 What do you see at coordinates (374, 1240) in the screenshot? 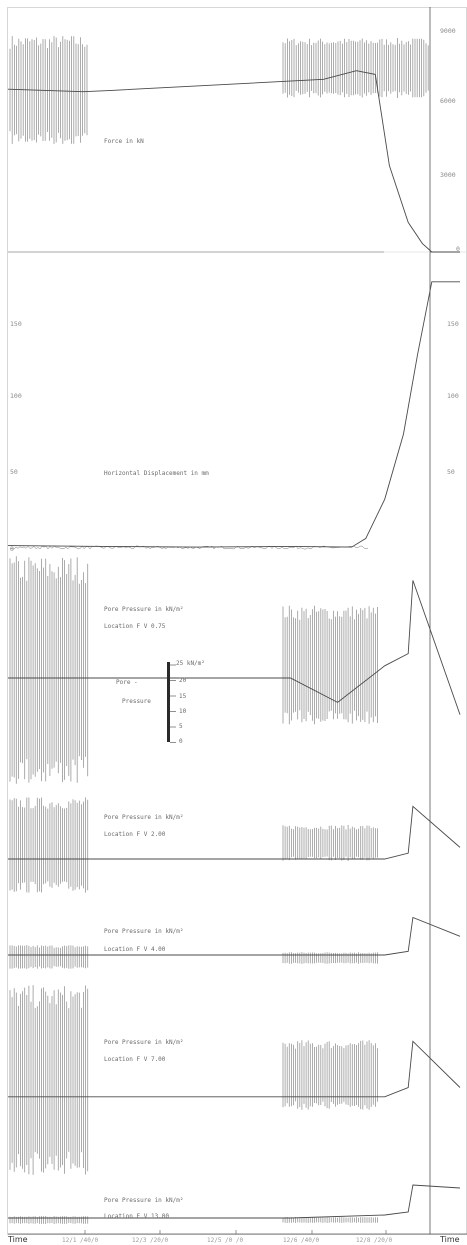
I see `time-tick-5: 12/8 /20/0` at bounding box center [374, 1240].